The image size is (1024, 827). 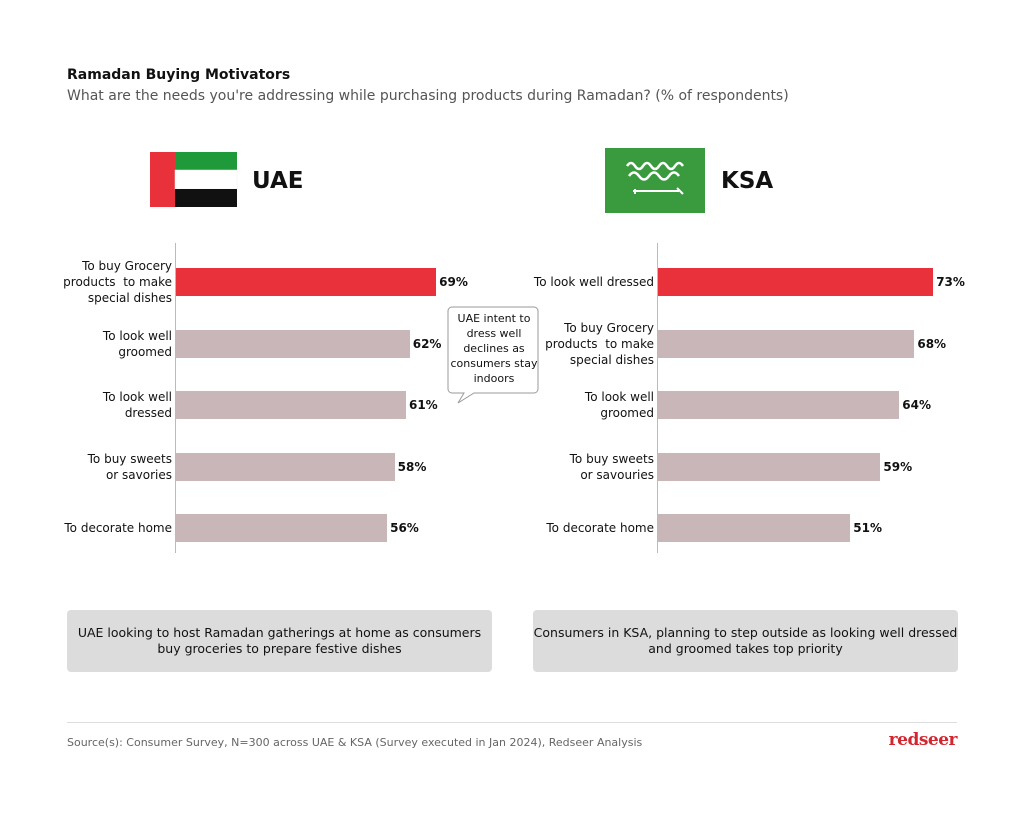 What do you see at coordinates (427, 344) in the screenshot?
I see `value-label: 62%` at bounding box center [427, 344].